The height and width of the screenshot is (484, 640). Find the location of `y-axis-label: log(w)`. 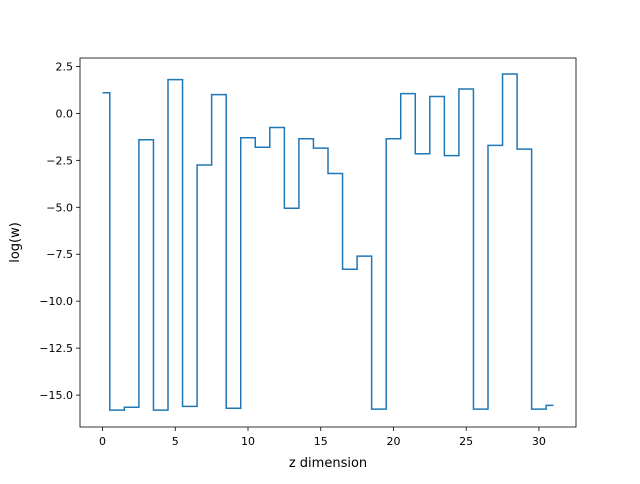

y-axis-label: log(w) is located at coordinates (15, 242).